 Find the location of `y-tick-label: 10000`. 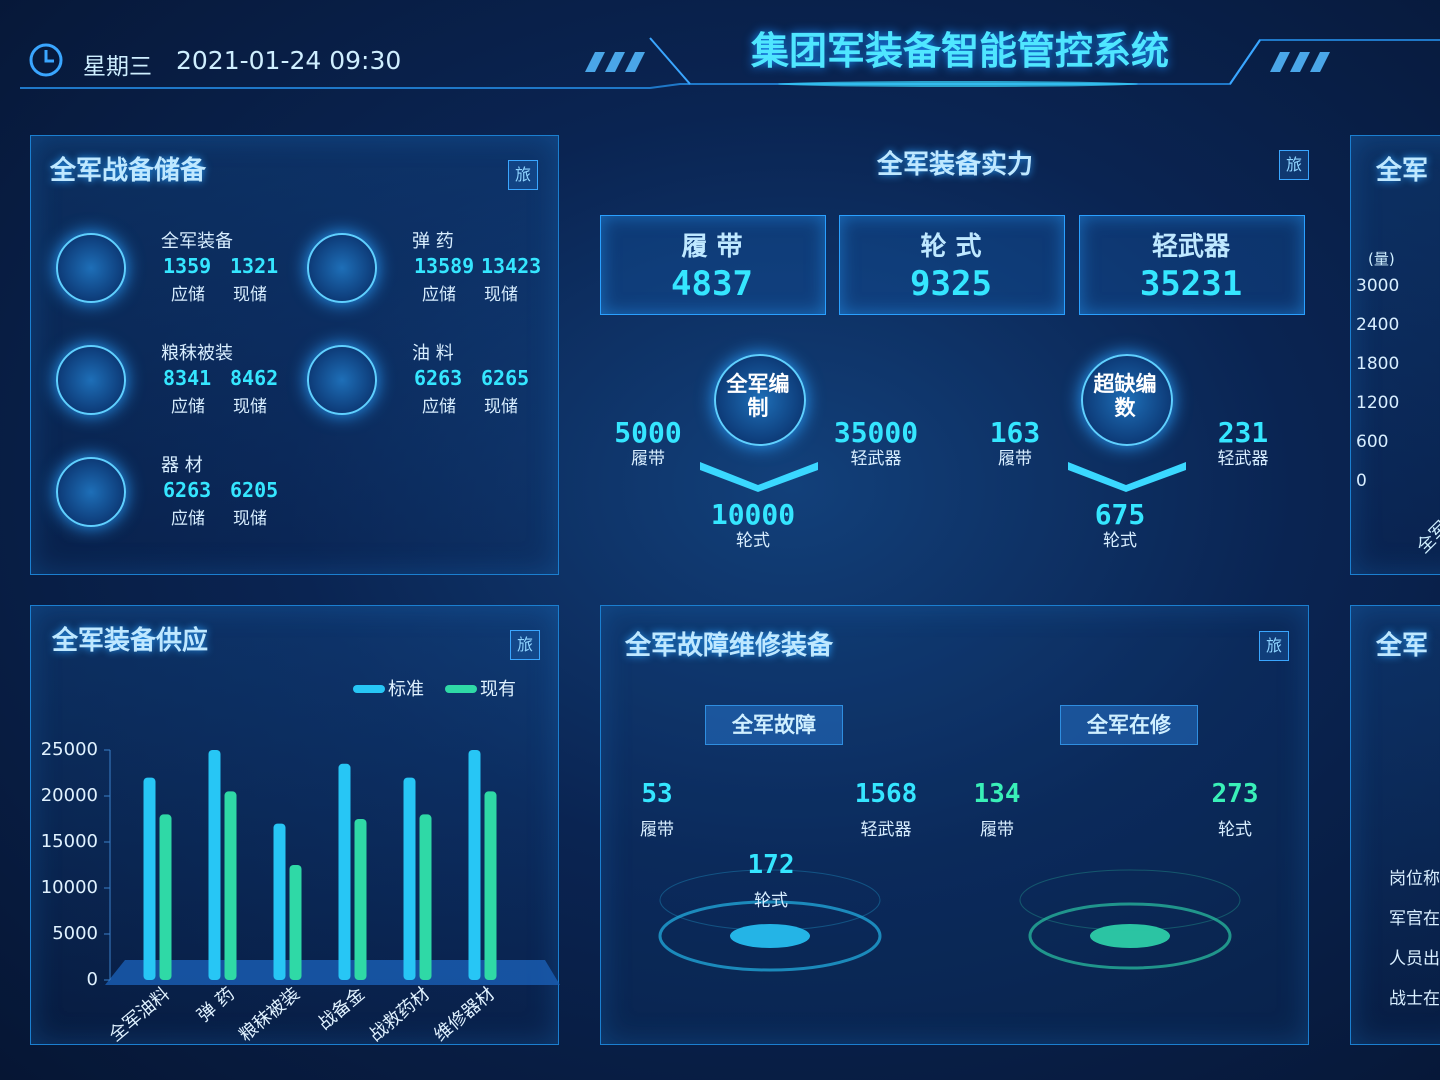

y-tick-label: 10000 is located at coordinates (69, 887).